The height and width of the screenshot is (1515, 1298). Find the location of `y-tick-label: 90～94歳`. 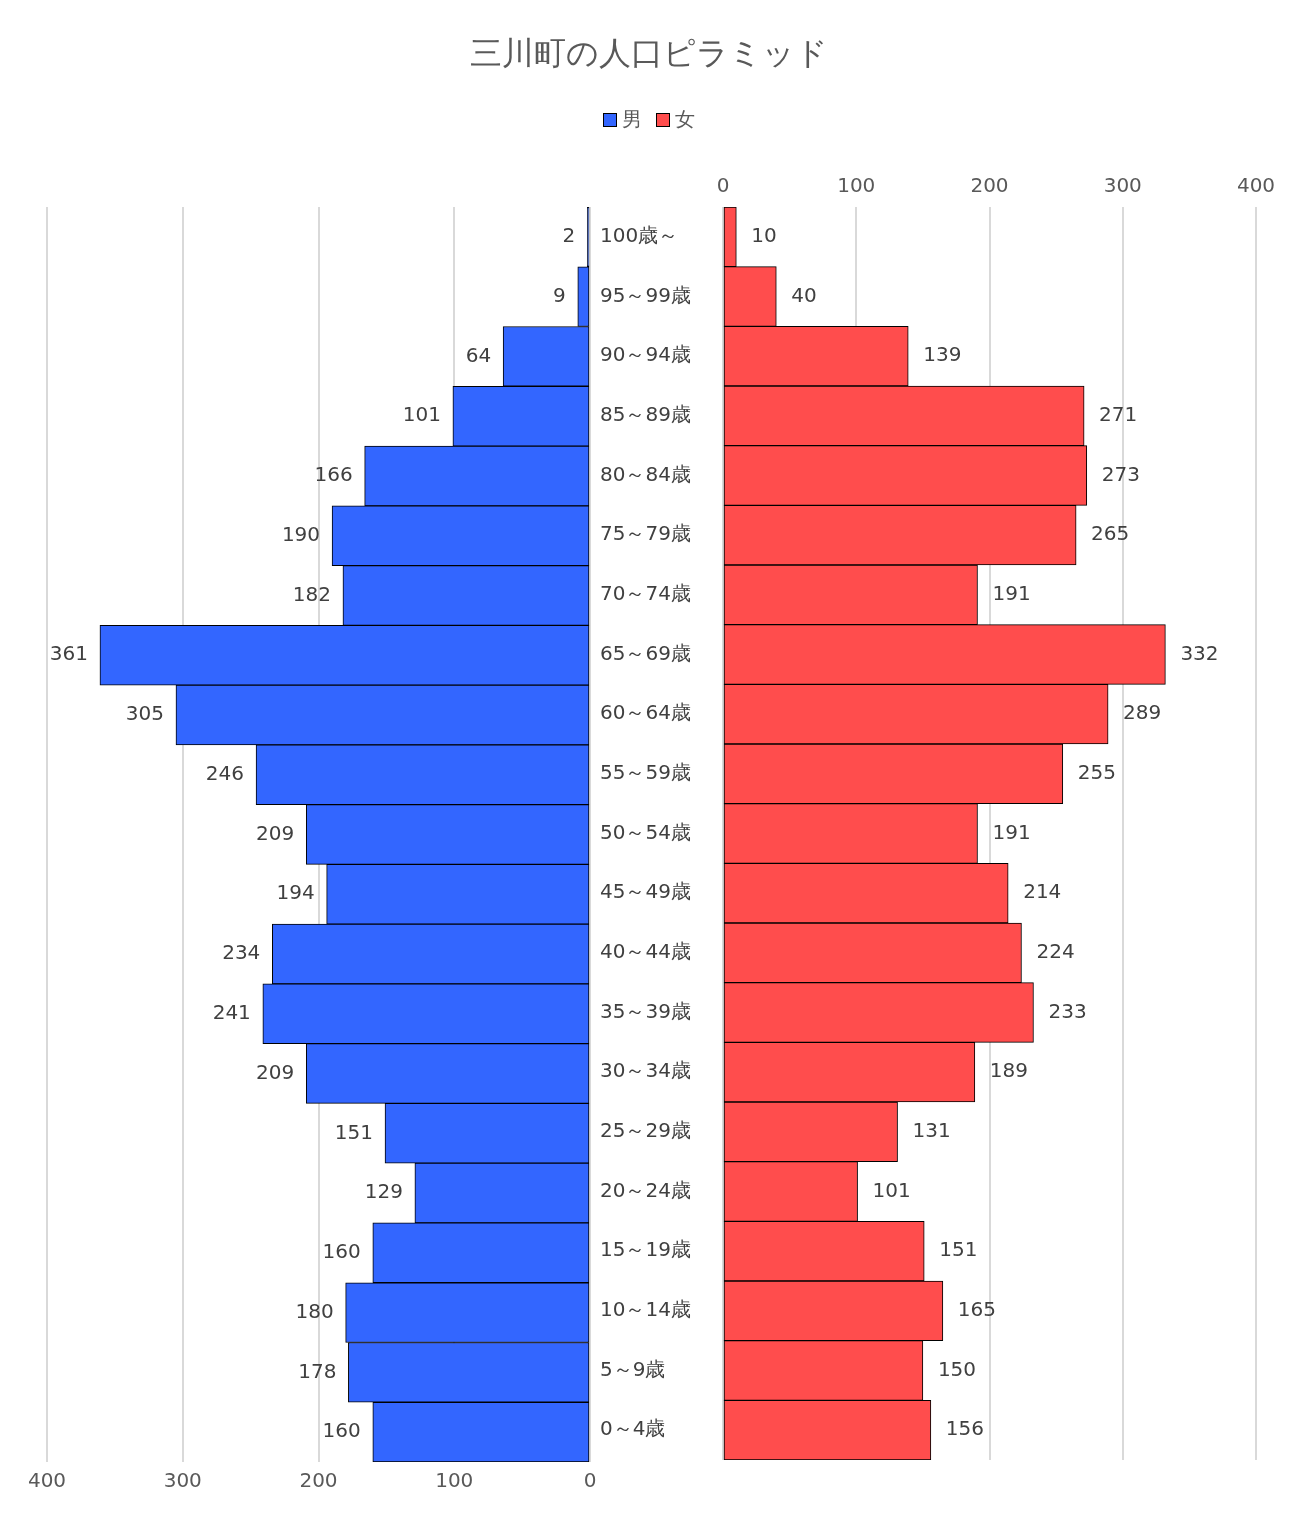

y-tick-label: 90～94歳 is located at coordinates (645, 354).